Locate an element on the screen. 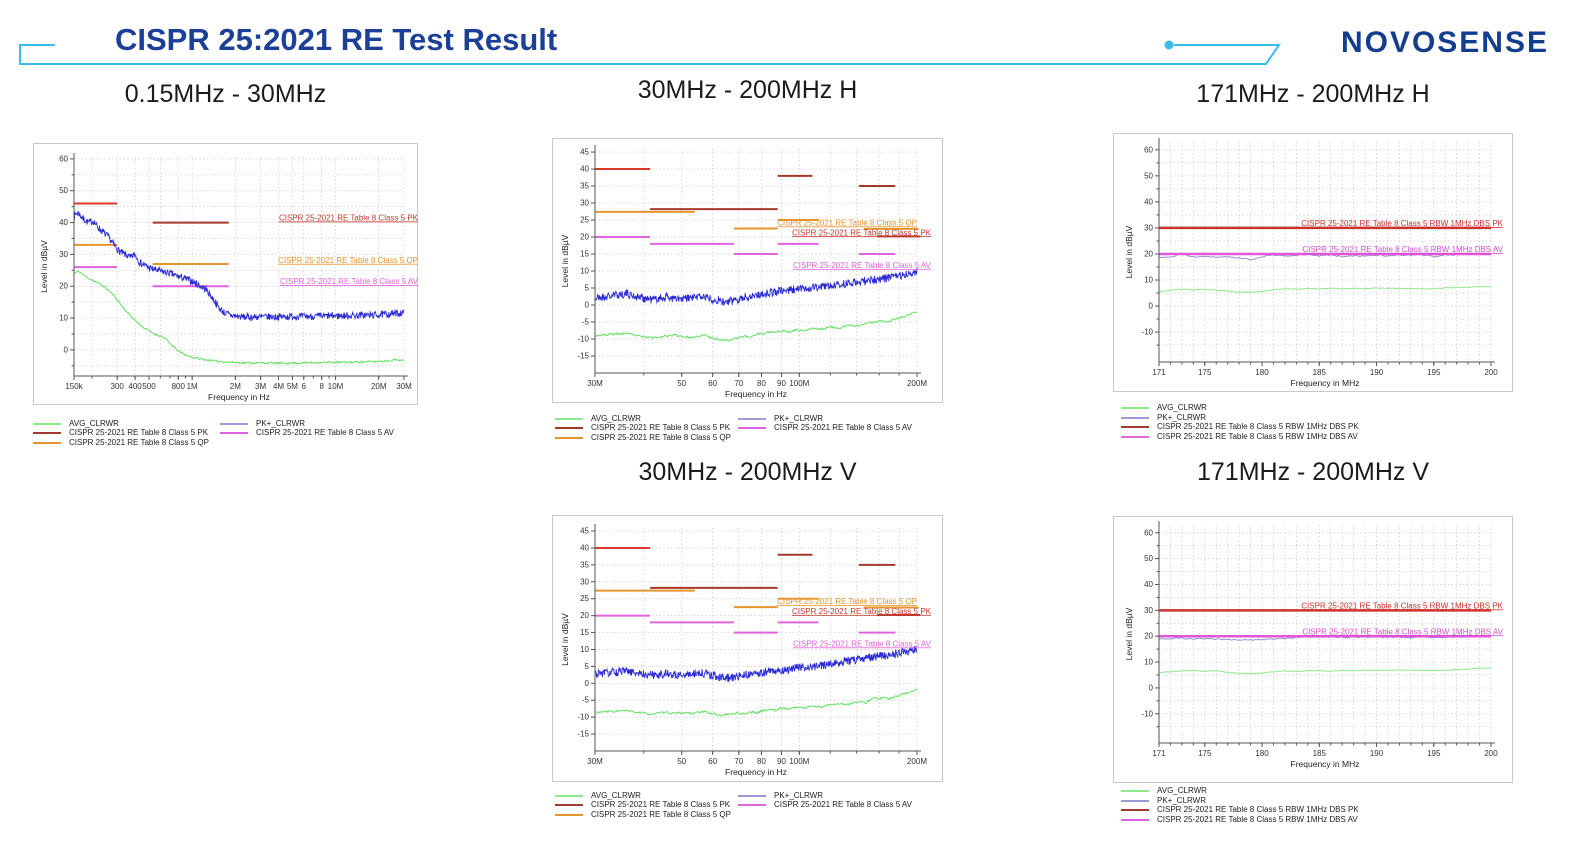  x-tick-label: 200M is located at coordinates (917, 761).